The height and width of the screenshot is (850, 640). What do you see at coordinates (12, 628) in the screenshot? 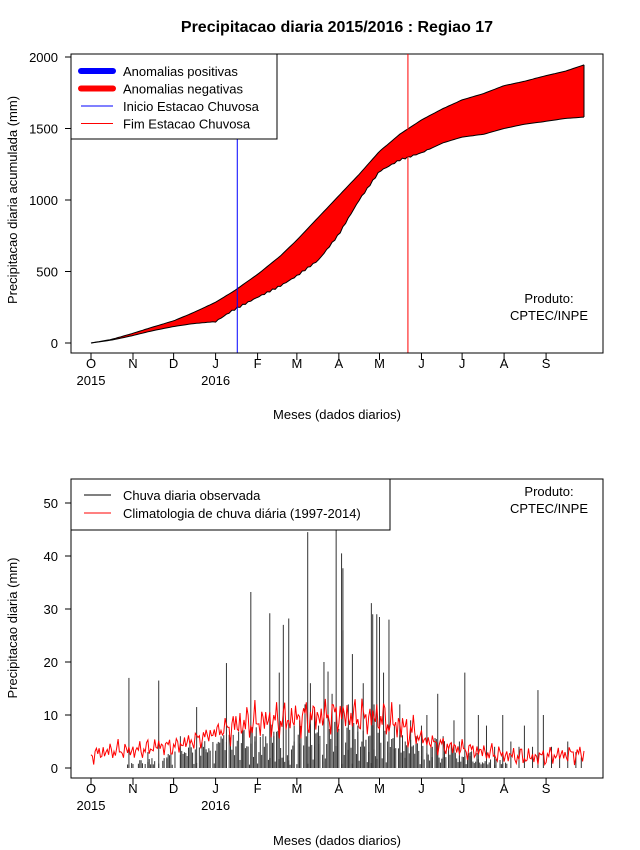
I see `y-axis-label-2: Precipitacao diaria (mm)` at bounding box center [12, 628].